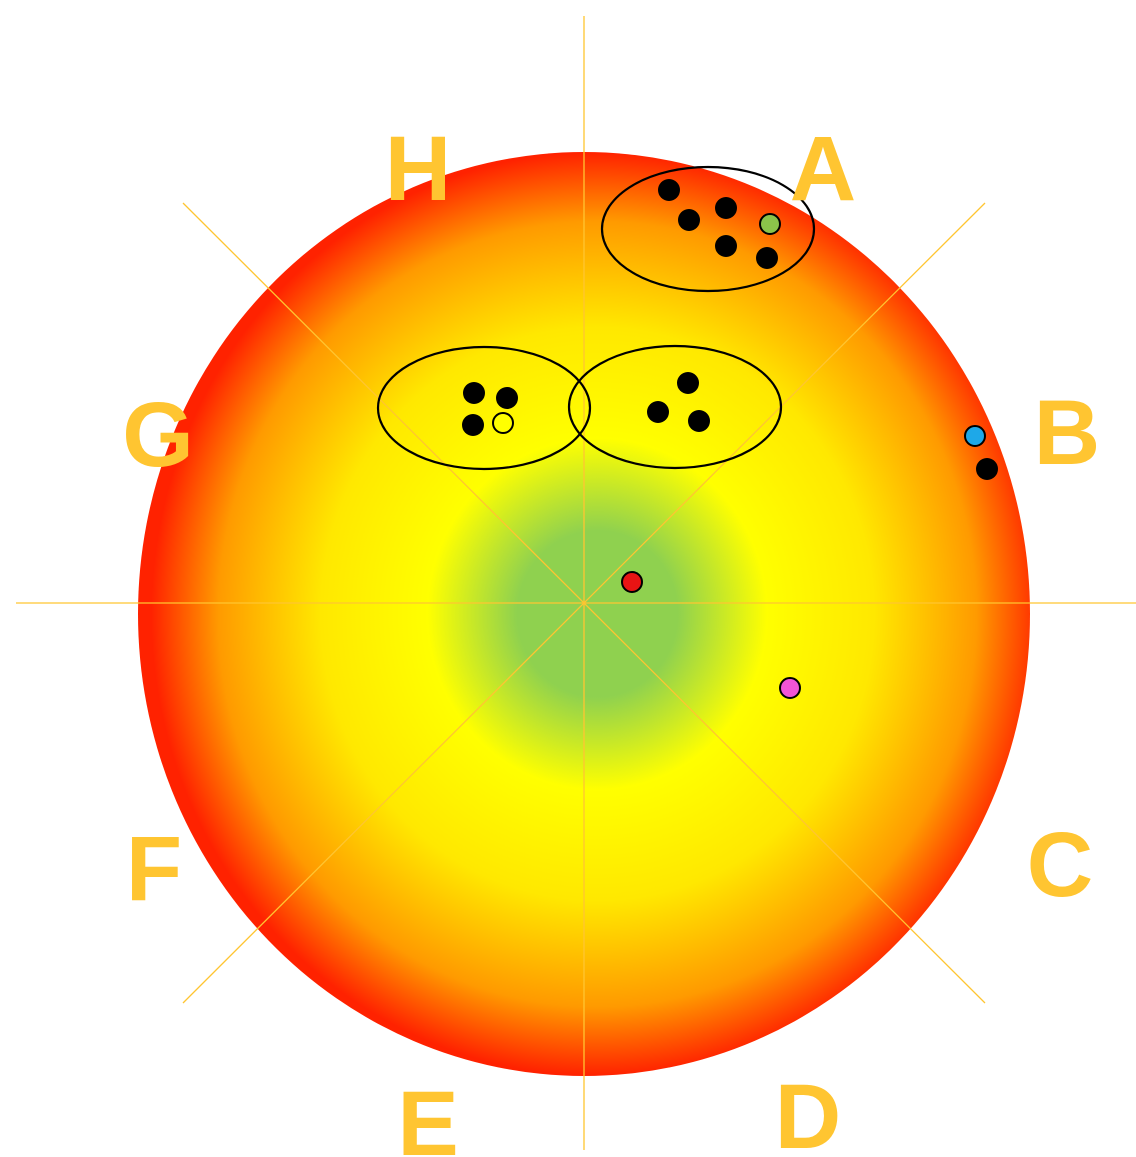  Describe the element at coordinates (158, 435) in the screenshot. I see `sector-label-g: G` at that location.